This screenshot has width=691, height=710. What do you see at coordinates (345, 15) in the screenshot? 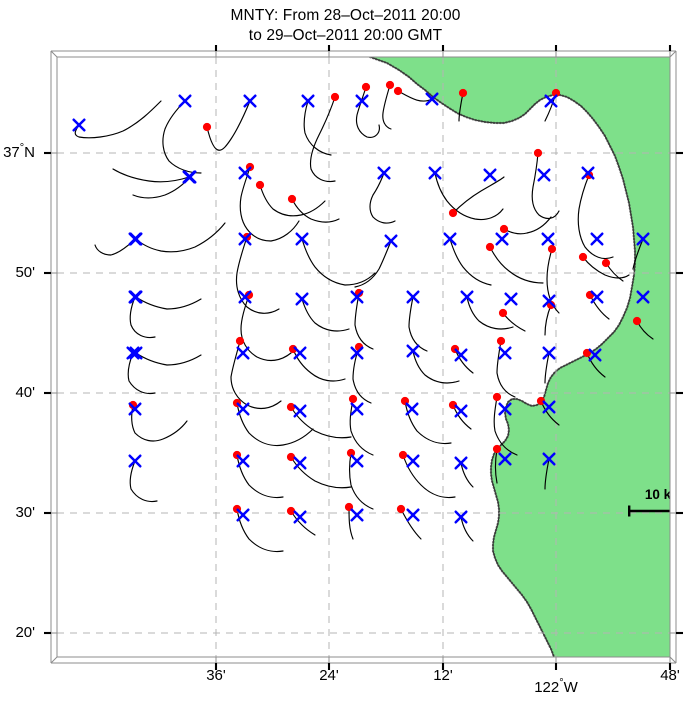
I see `title-line-1: MNTY: From 28–Oct–2011 20:00` at bounding box center [345, 15].